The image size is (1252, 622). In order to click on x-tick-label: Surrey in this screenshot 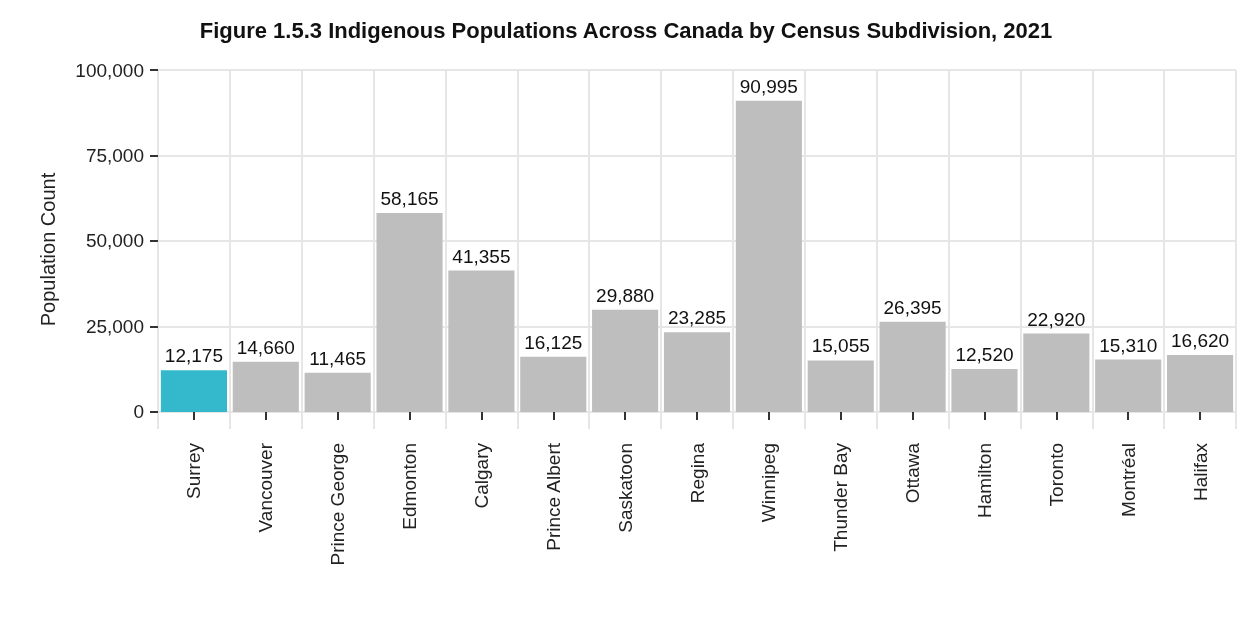, I will do `click(194, 470)`.